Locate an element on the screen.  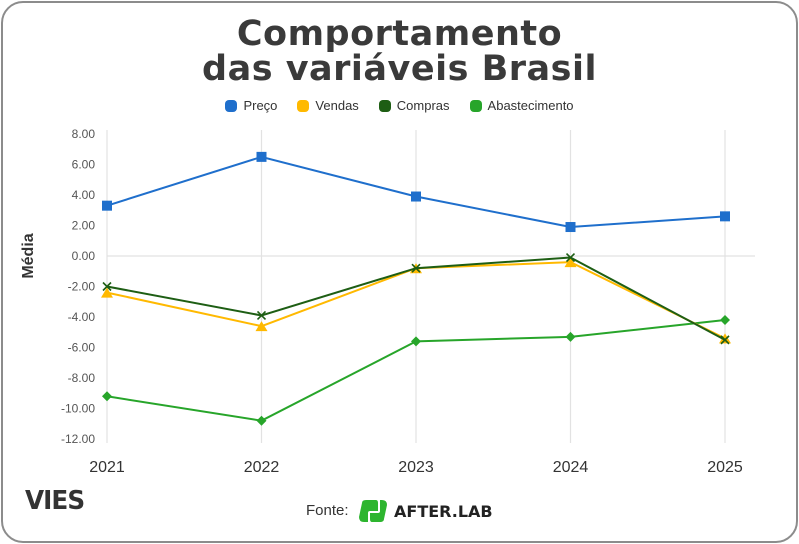
x-tick-label: 2025 is located at coordinates (725, 467).